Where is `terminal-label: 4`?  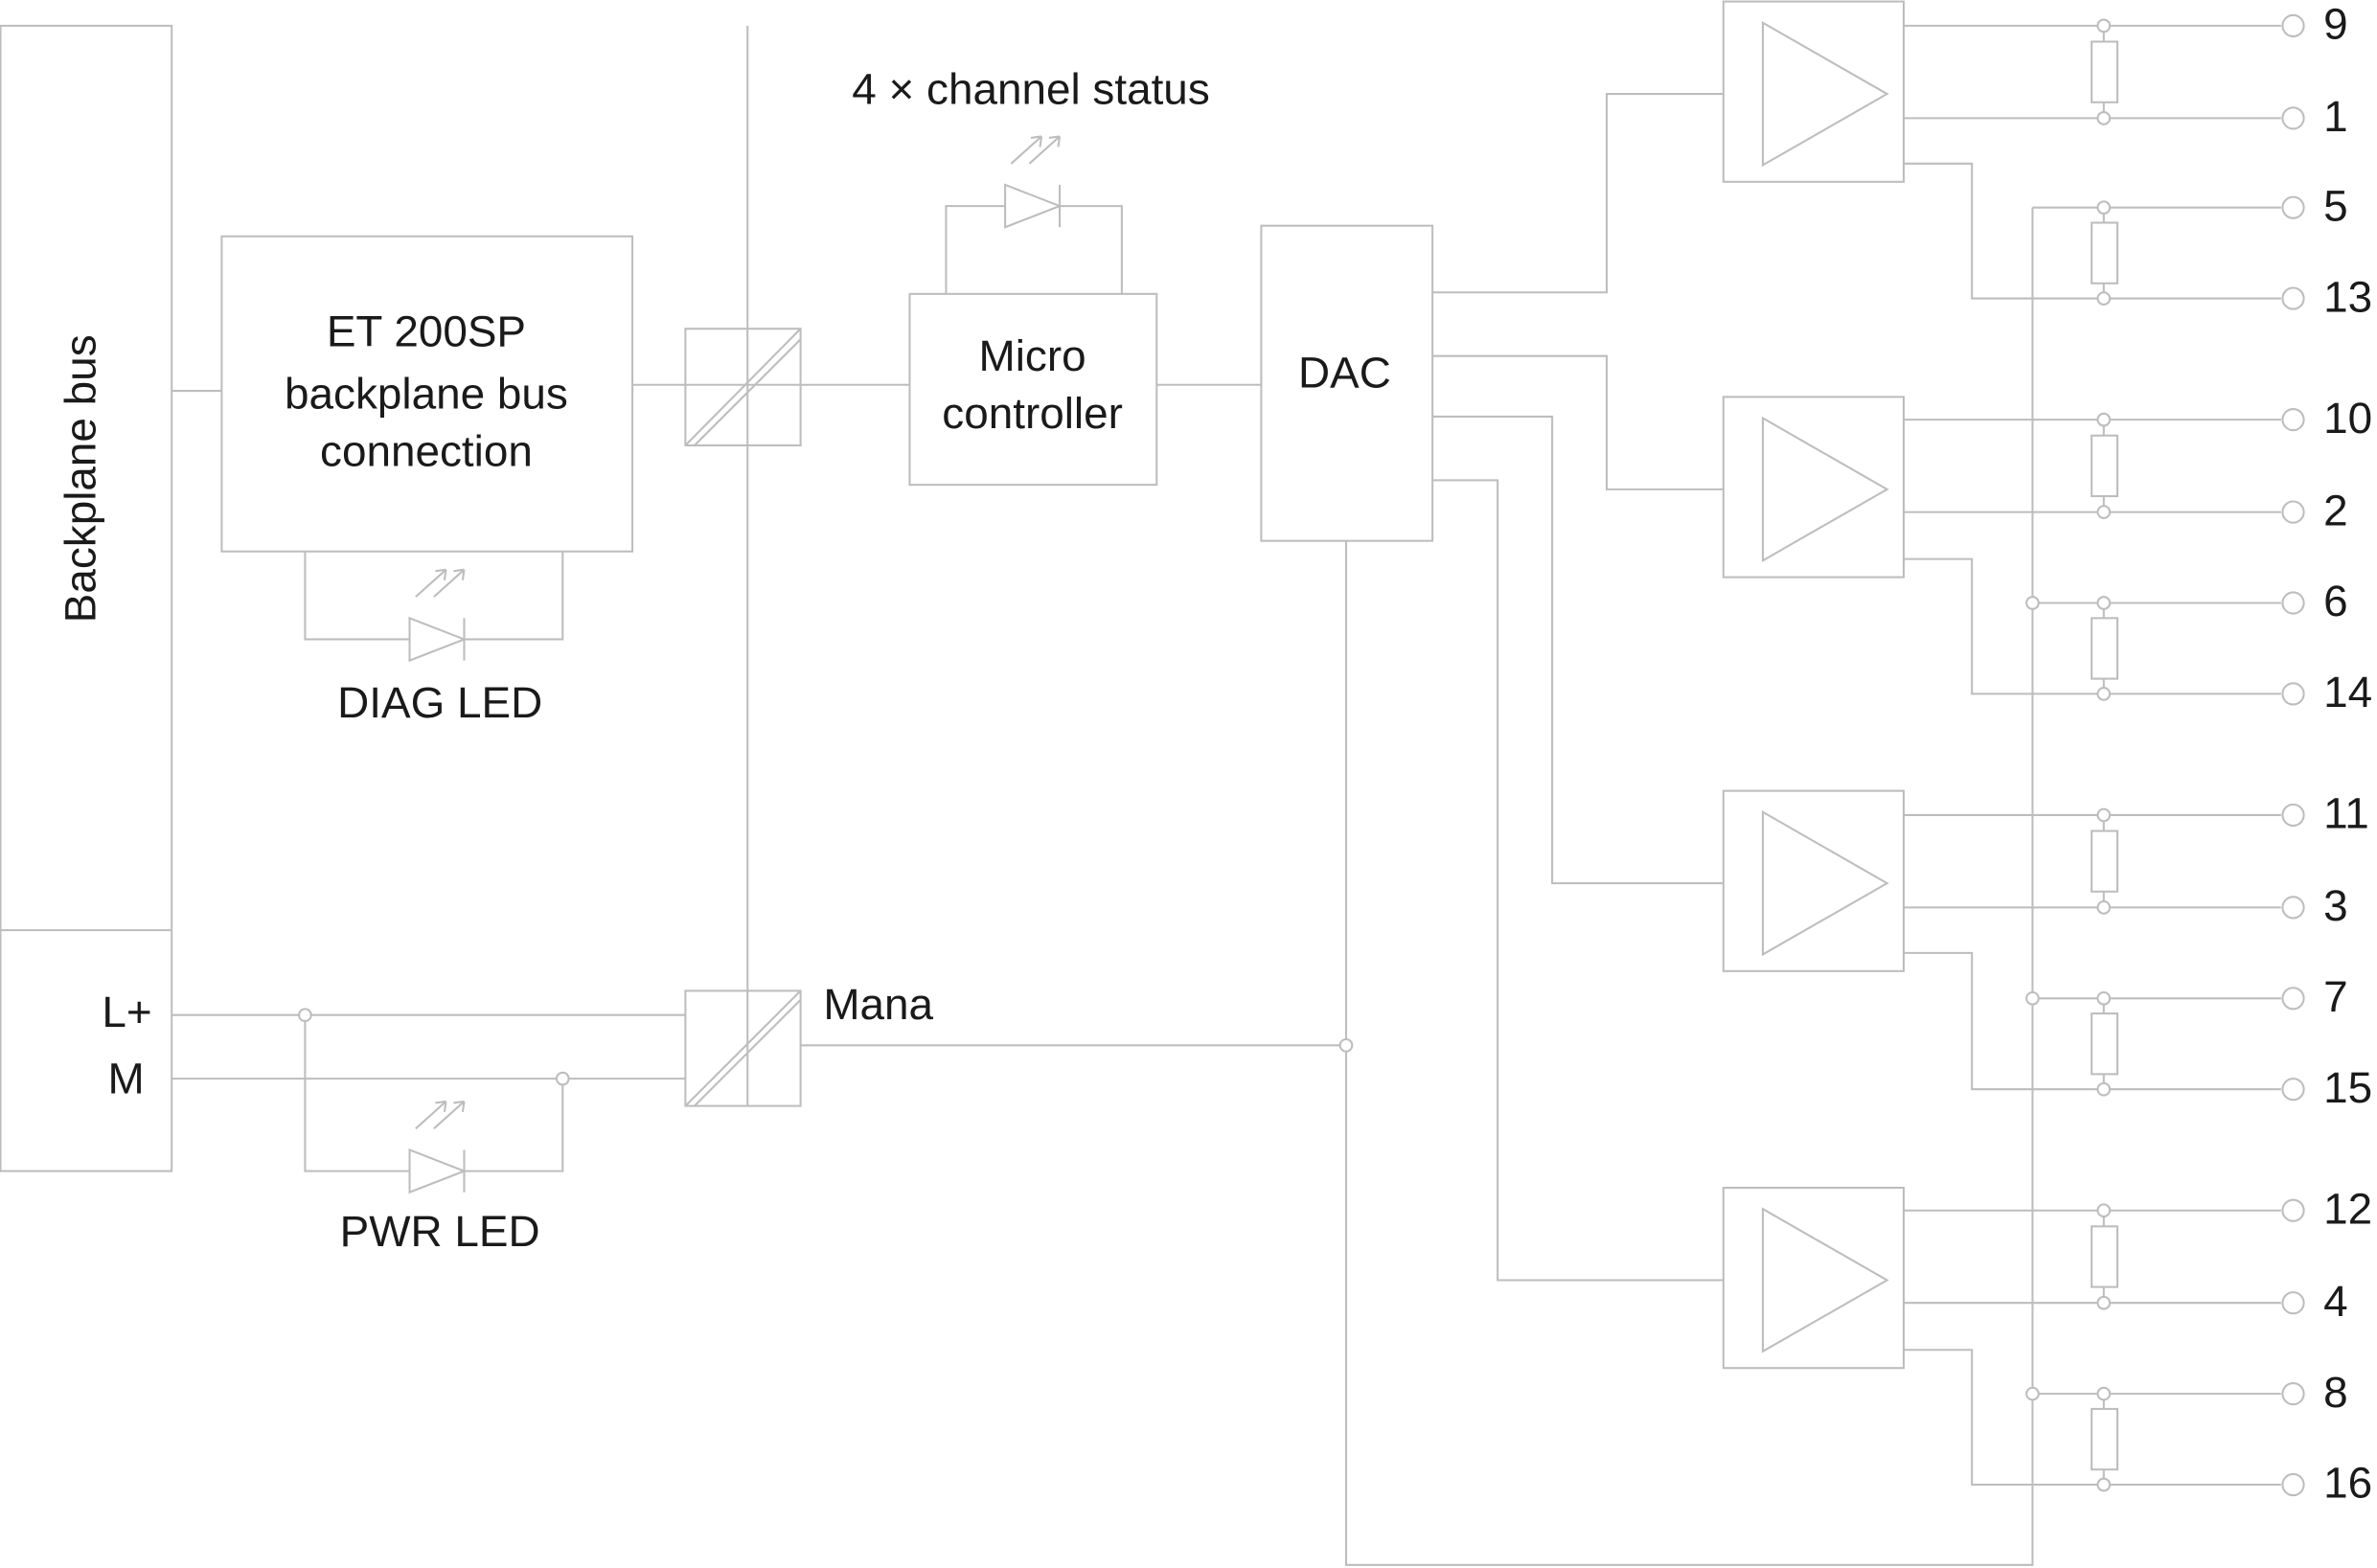
terminal-label: 4 is located at coordinates (2335, 1301).